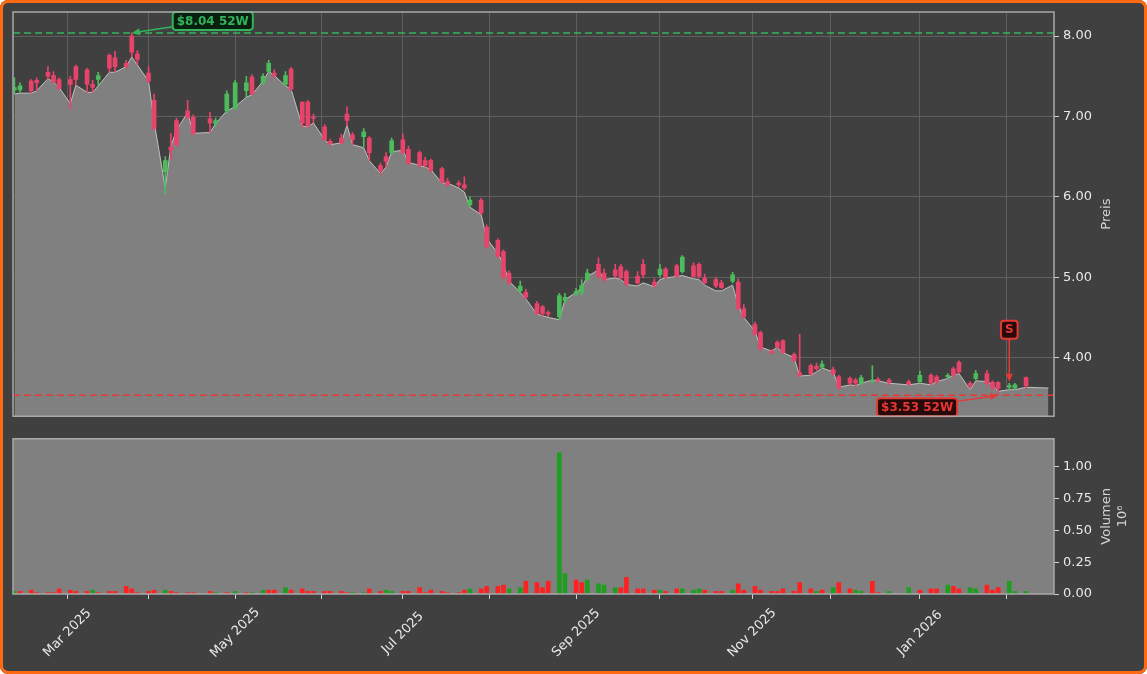 The width and height of the screenshot is (1147, 674). I want to click on y-tick-label: 1.00, so click(1077, 466).